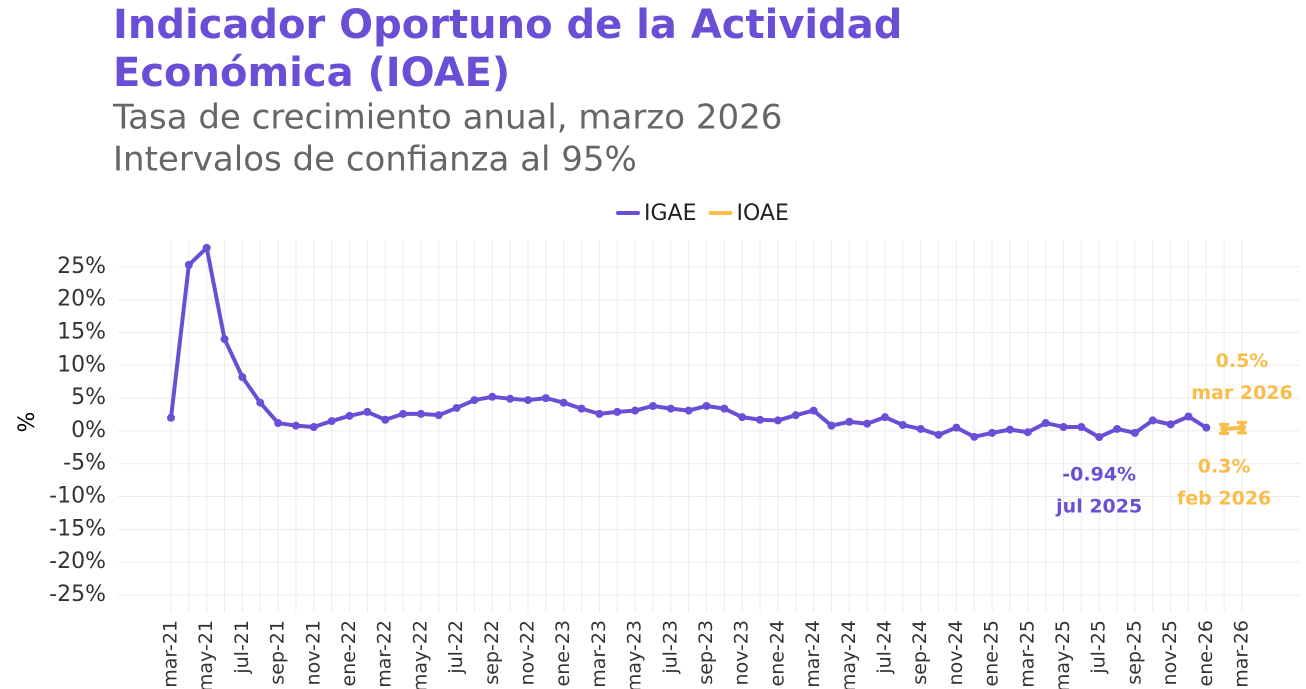  Describe the element at coordinates (1099, 475) in the screenshot. I see `data-label: -0.94%` at that location.